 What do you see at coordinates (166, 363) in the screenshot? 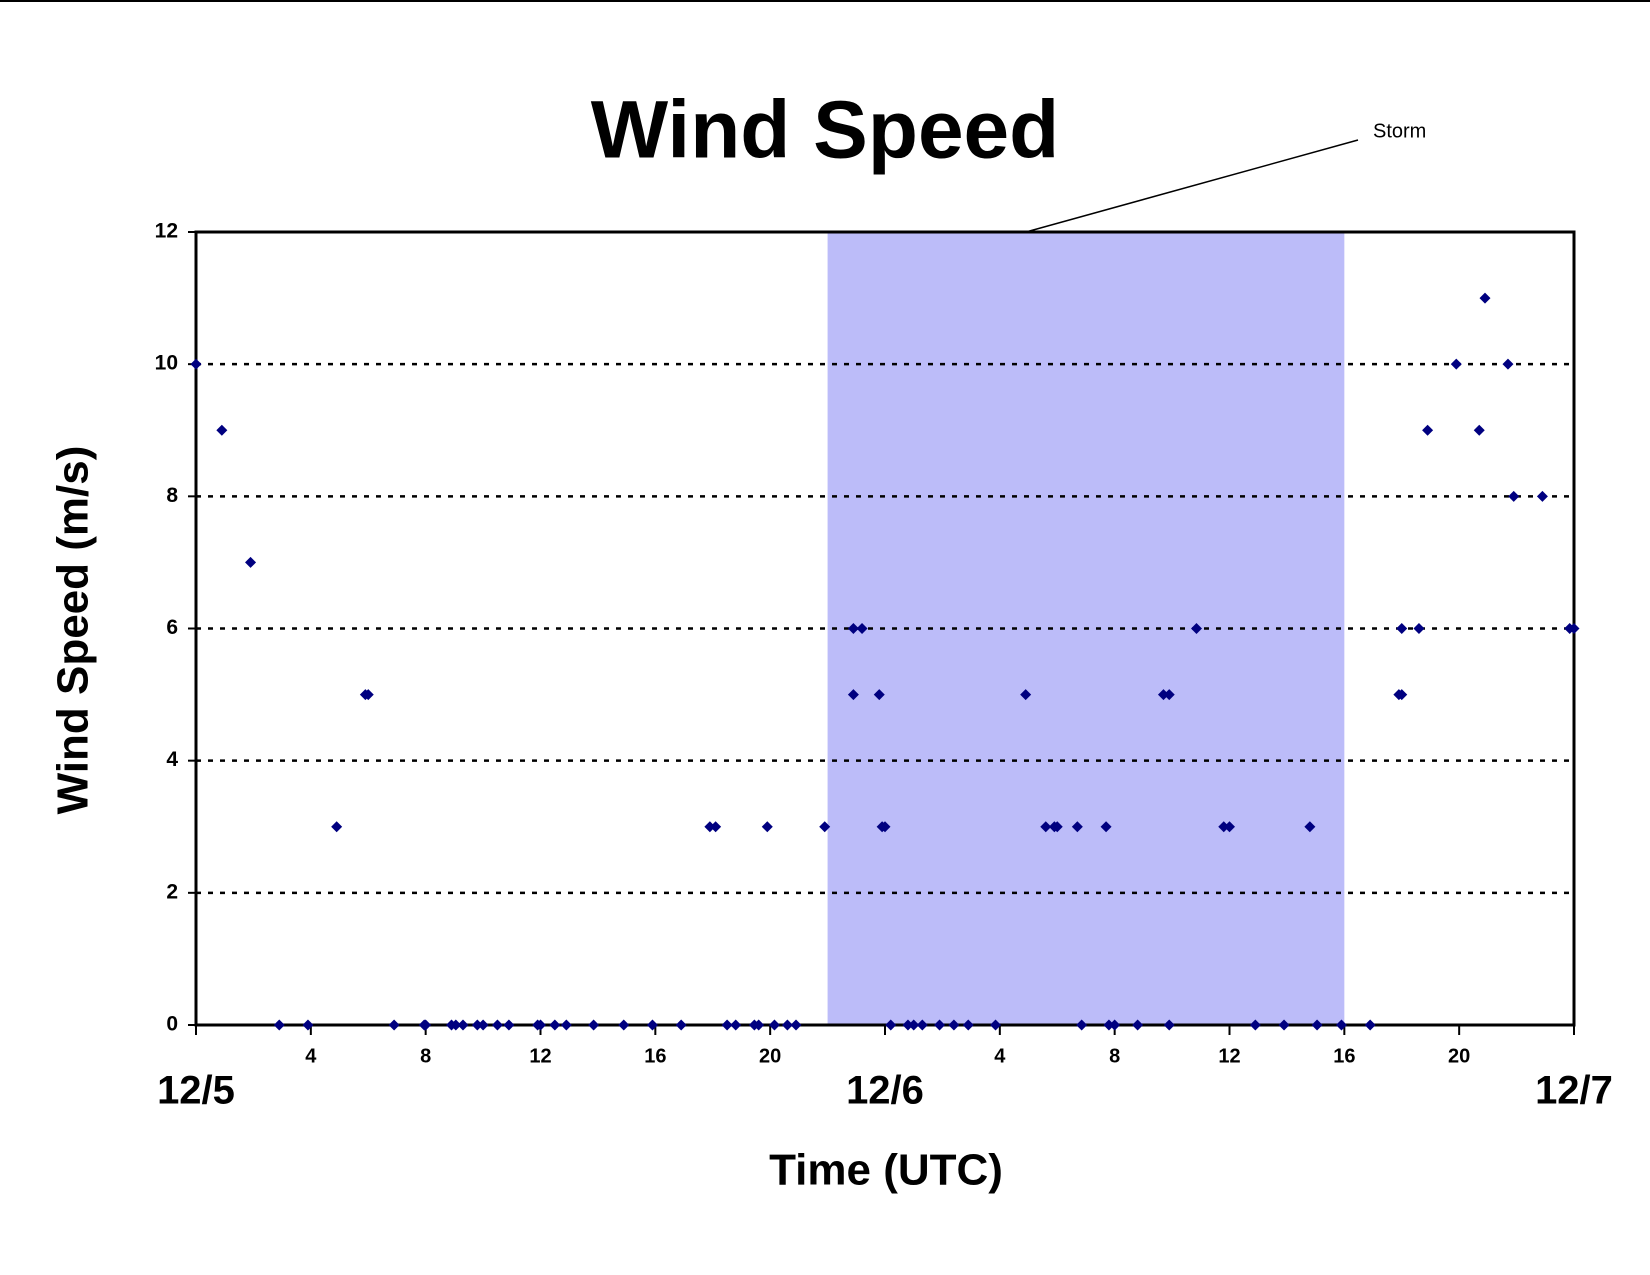
I see `y-tick-label: 10` at bounding box center [166, 363].